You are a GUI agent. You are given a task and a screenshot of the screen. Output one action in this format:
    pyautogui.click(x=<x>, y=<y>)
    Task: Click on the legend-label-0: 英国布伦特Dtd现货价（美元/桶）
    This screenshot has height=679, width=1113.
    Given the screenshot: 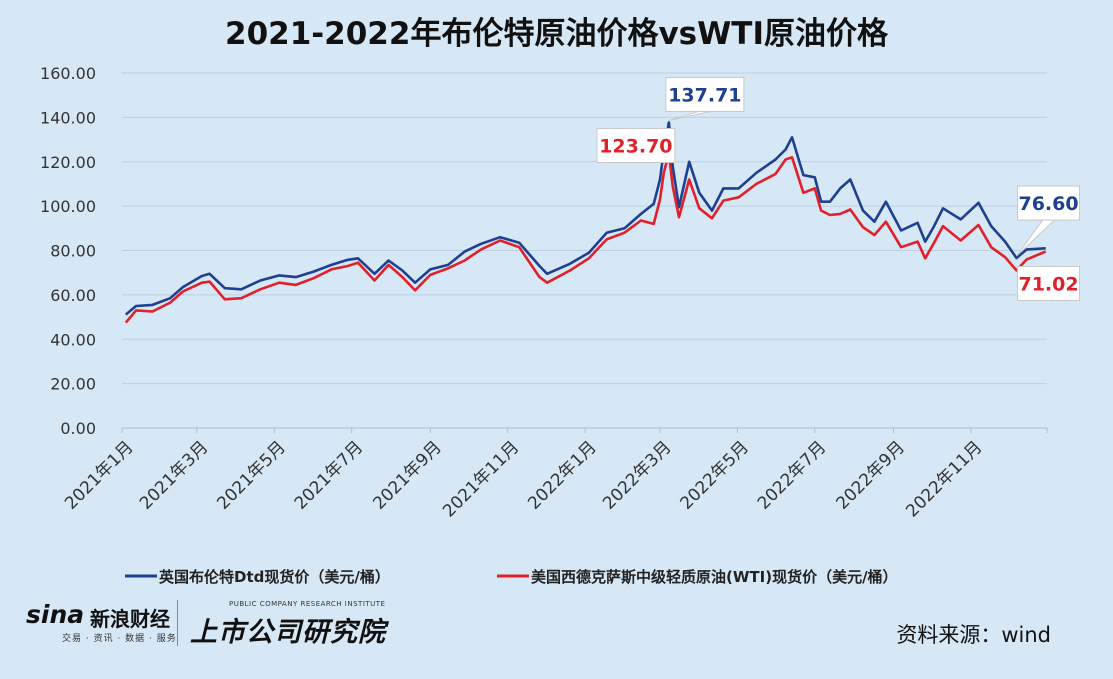 What is the action you would take?
    pyautogui.click(x=274, y=577)
    